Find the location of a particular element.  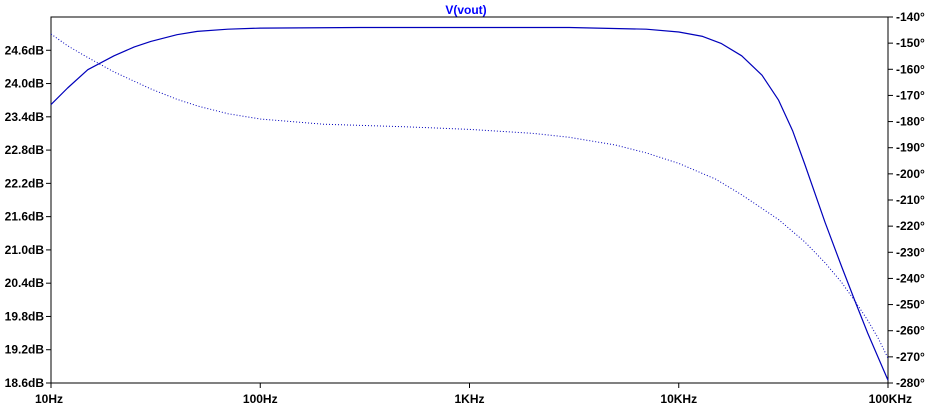

left-y-tick-label: 21.6dB is located at coordinates (25, 217).